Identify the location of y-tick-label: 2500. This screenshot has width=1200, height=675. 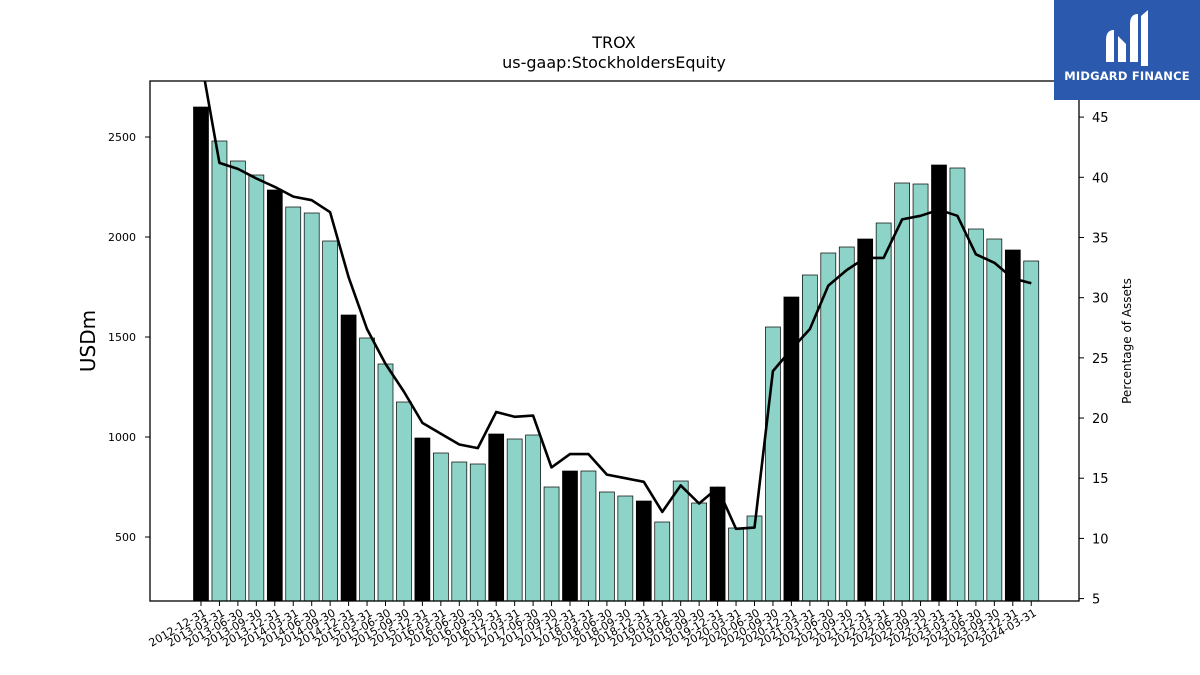
(122, 137).